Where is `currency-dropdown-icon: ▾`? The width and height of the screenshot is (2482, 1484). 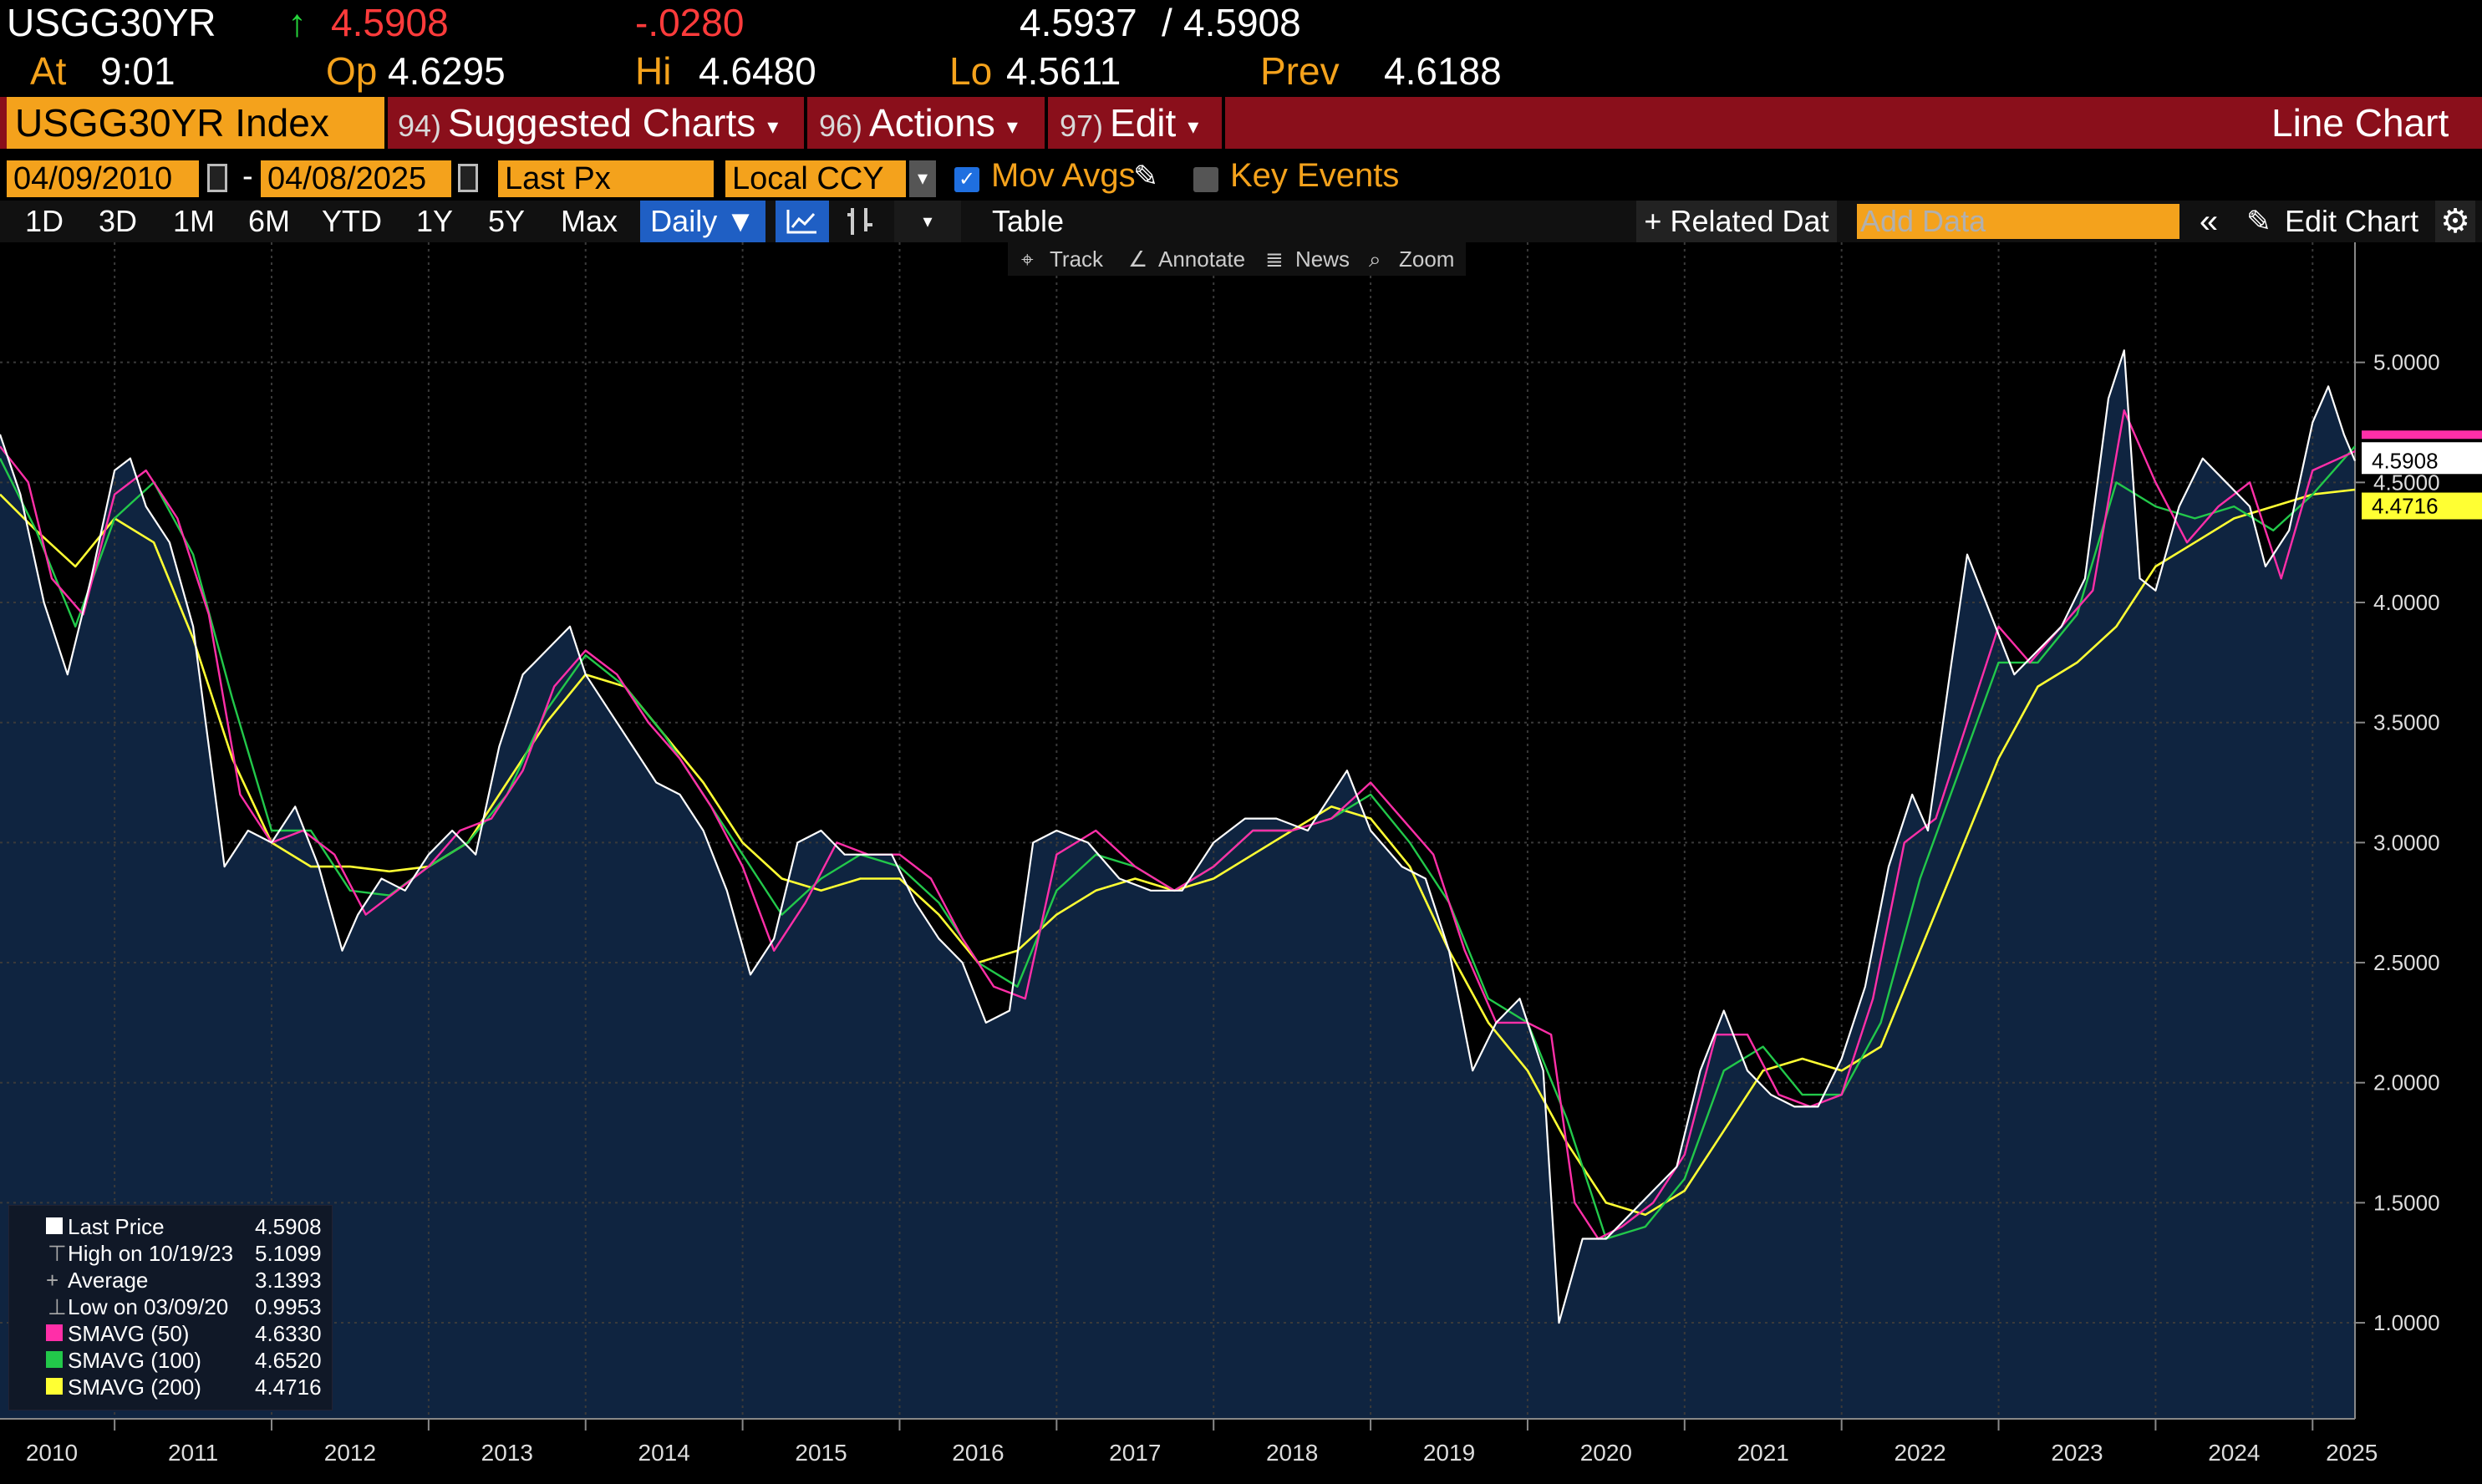
currency-dropdown-icon: ▾ is located at coordinates (922, 178).